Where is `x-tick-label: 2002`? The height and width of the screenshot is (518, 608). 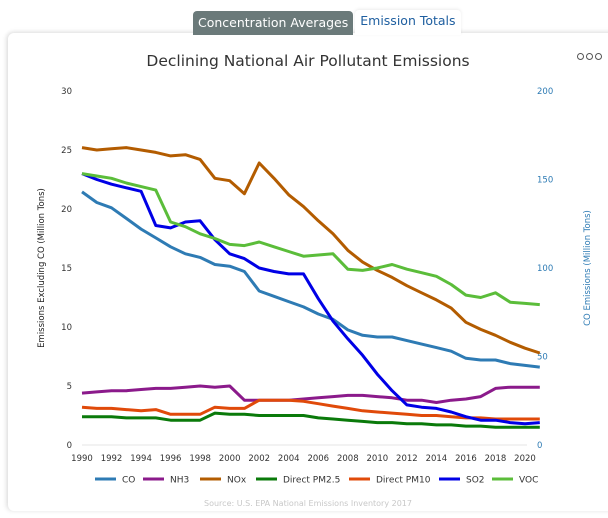 x-tick-label: 2002 is located at coordinates (259, 459).